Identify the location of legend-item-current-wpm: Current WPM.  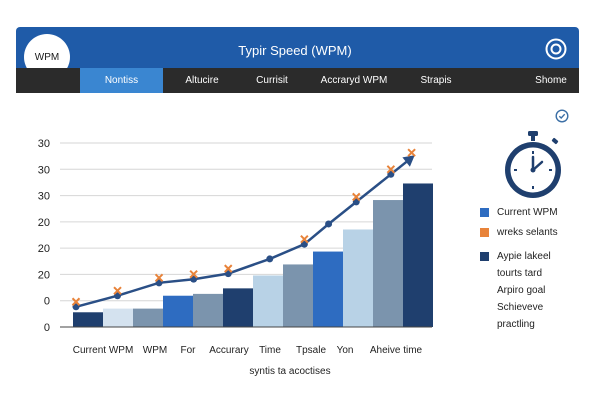
(519, 212).